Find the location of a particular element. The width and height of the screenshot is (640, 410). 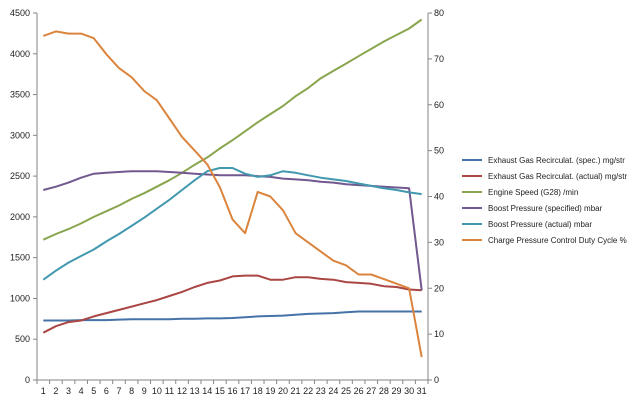

y-tick-label-right: 10 is located at coordinates (439, 334).